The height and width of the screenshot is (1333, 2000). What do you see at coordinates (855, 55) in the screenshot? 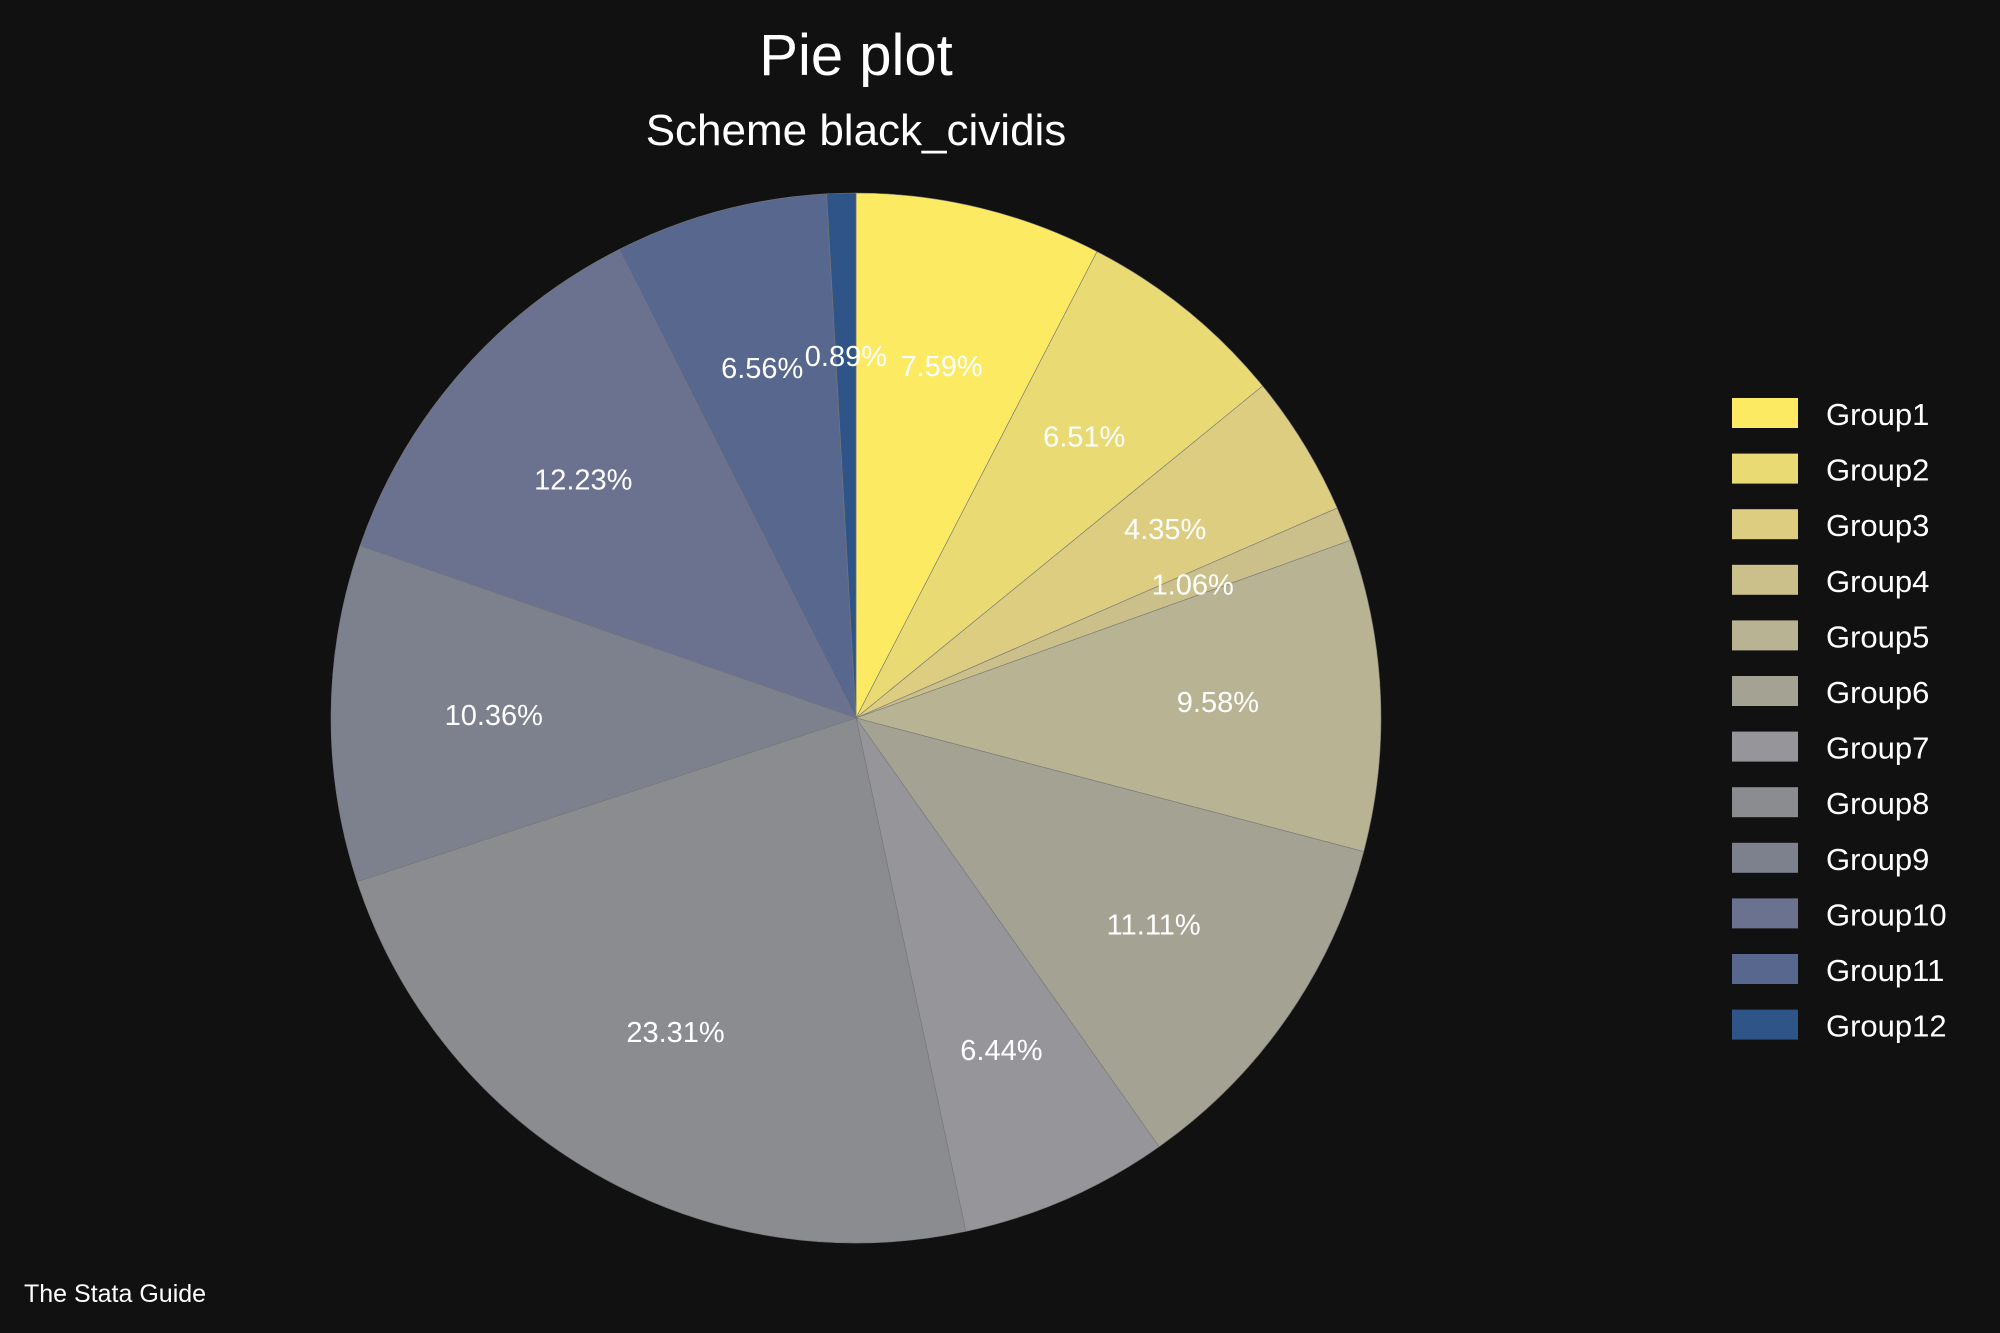
I see `chart-title: Pie plot` at bounding box center [855, 55].